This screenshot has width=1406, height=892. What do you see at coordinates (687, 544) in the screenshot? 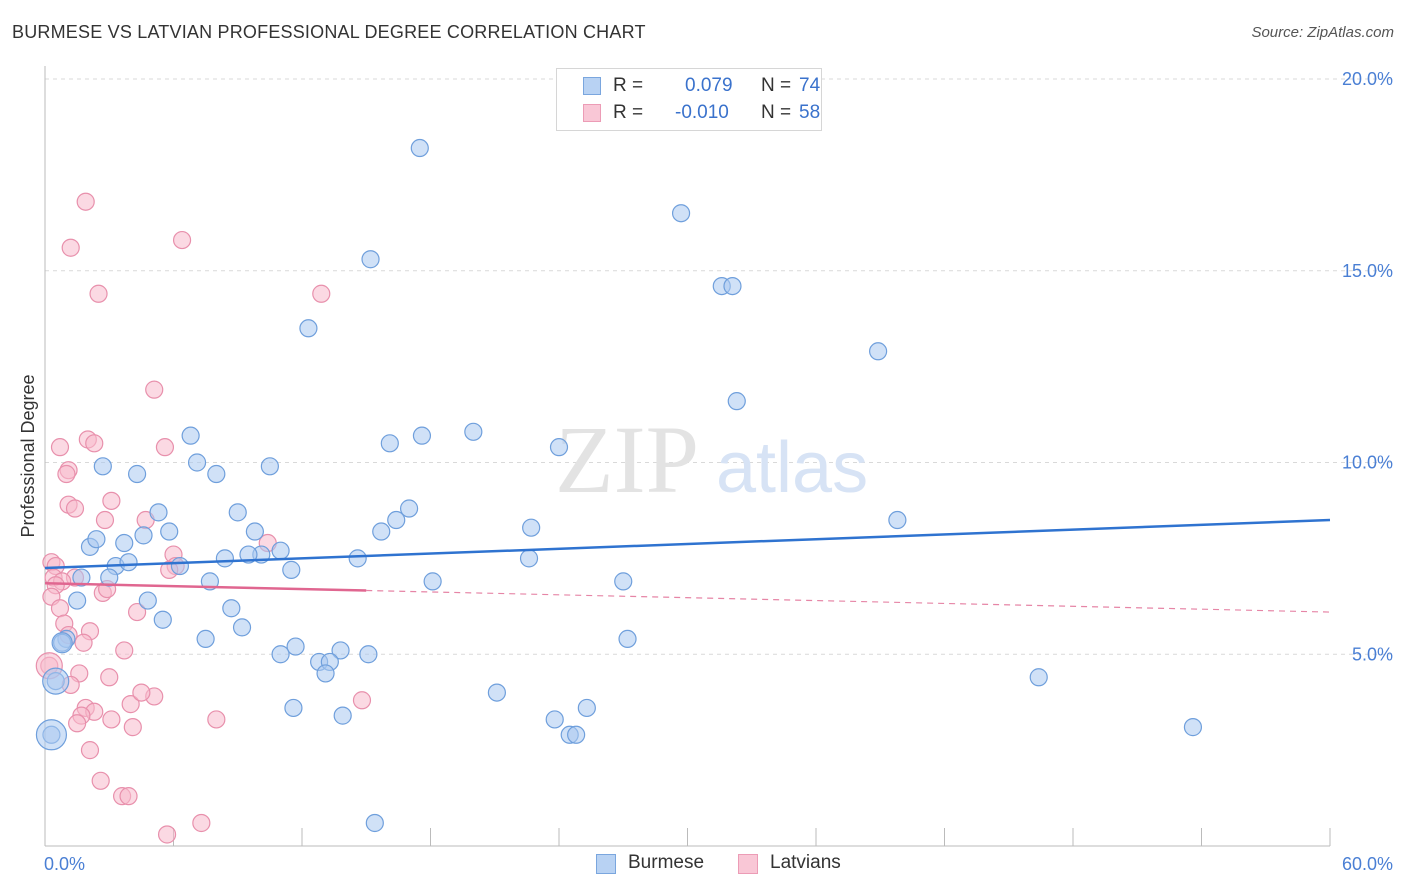
I see `burmese-trendline` at bounding box center [687, 544].